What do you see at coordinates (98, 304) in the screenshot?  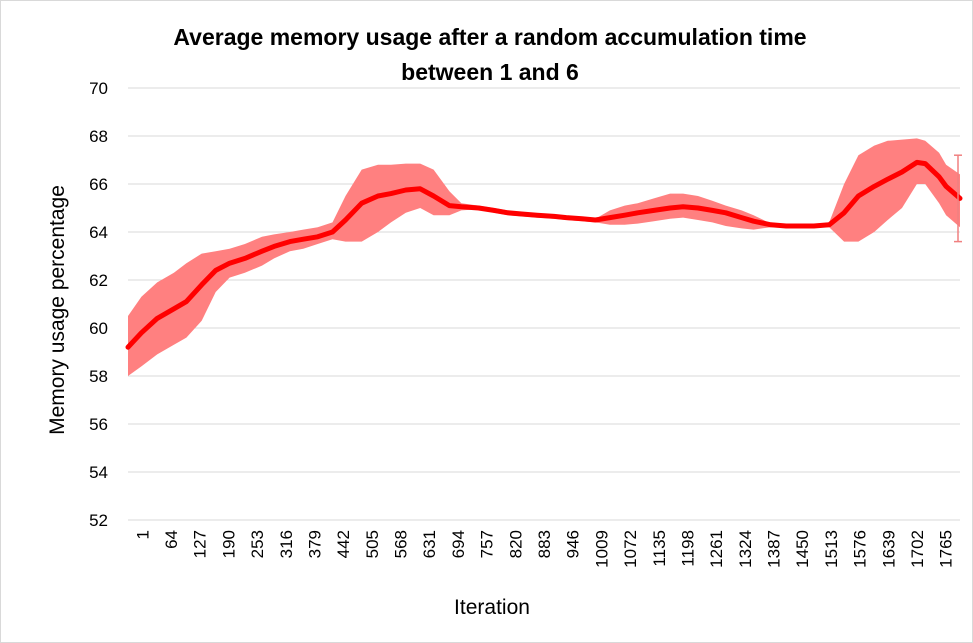 I see `y-axis-ticks: 52 54 56 58 60 62 64 66 68 70` at bounding box center [98, 304].